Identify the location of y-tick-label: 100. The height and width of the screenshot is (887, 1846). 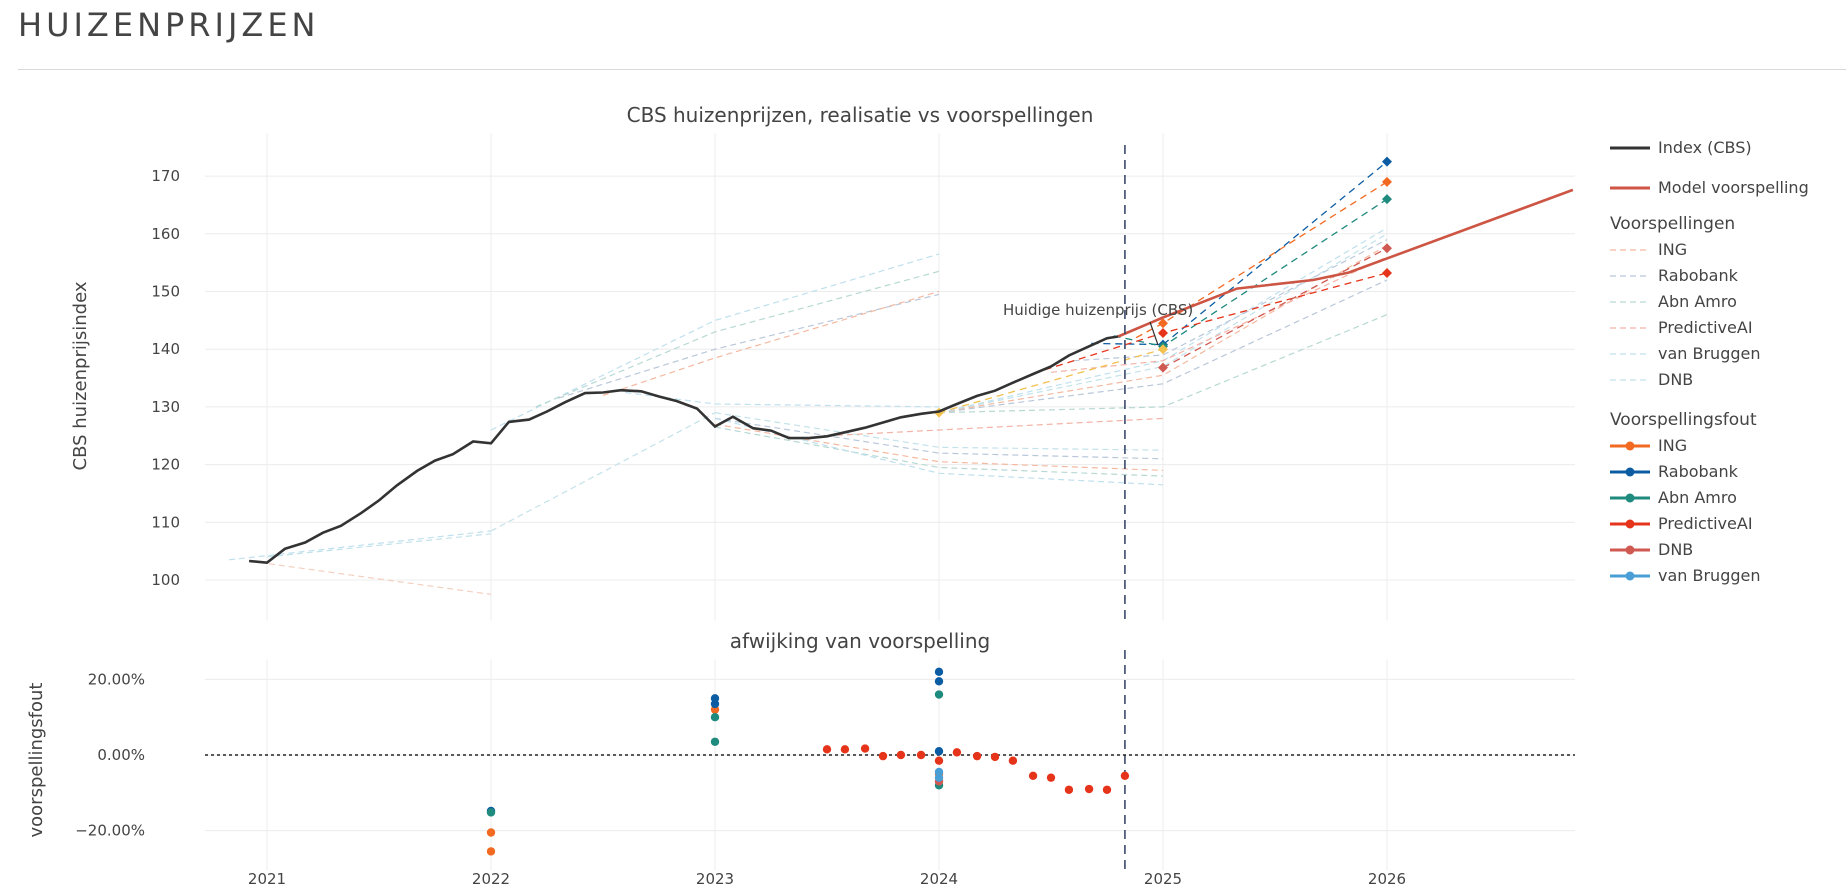
(165, 580).